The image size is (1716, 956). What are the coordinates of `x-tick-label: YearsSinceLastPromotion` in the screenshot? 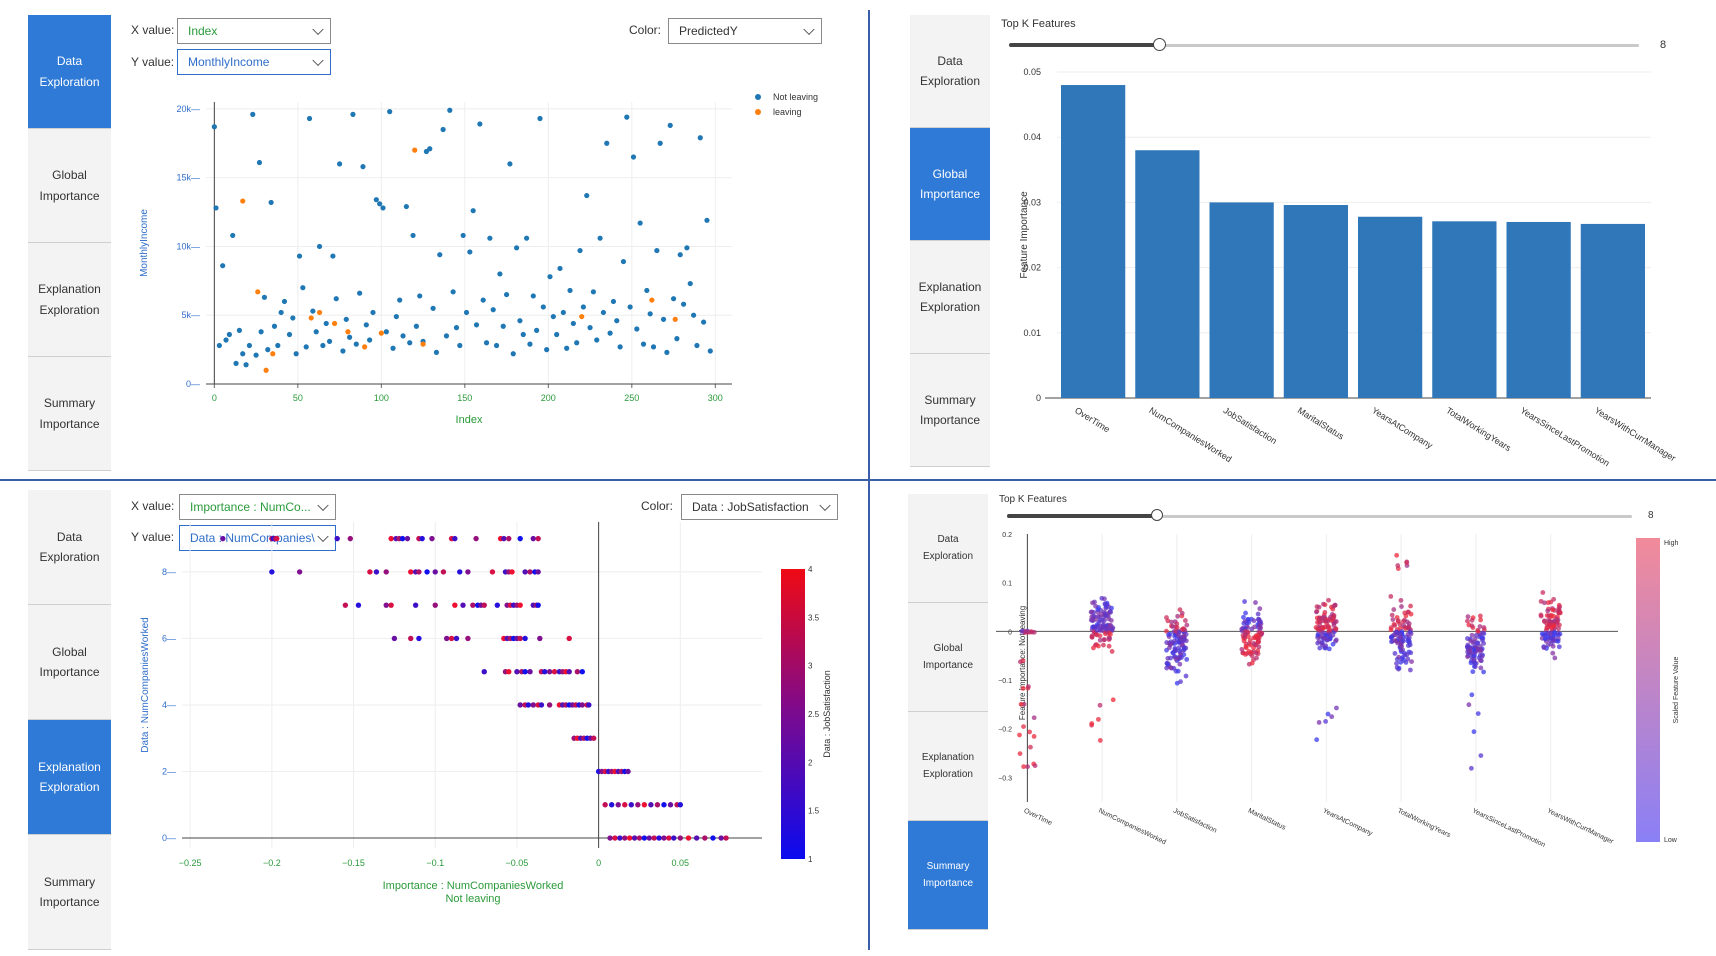 It's located at (1508, 829).